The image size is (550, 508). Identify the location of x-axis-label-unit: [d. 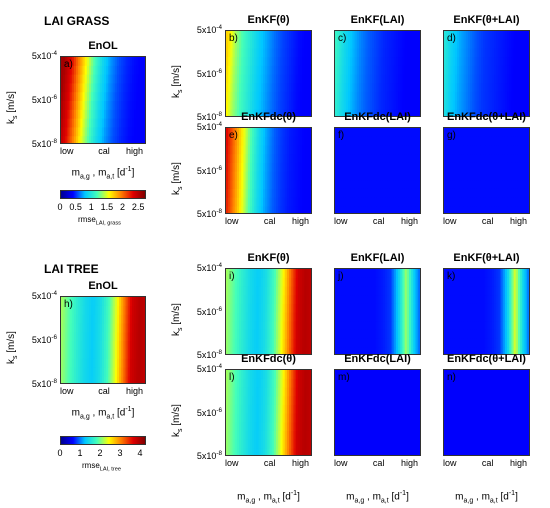
(120, 413).